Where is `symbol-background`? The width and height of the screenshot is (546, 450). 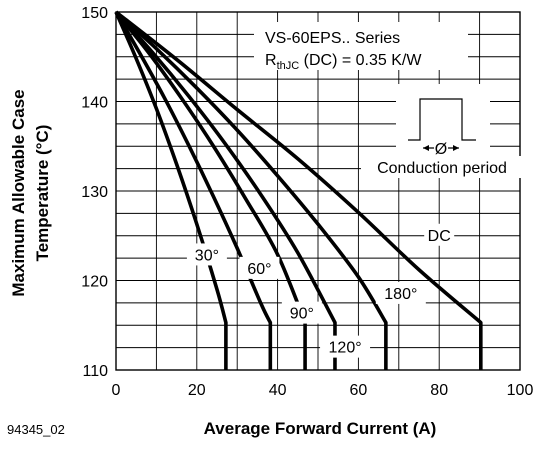 symbol-background is located at coordinates (441, 147).